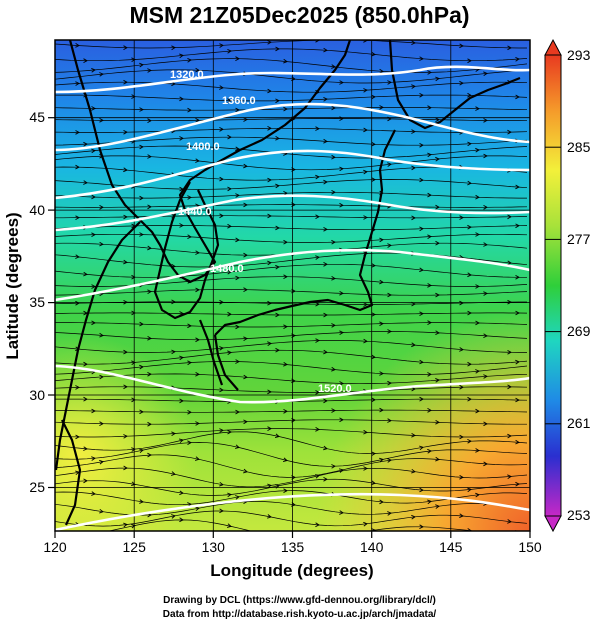 This screenshot has height=625, width=599. I want to click on x-tick-label: 150, so click(530, 547).